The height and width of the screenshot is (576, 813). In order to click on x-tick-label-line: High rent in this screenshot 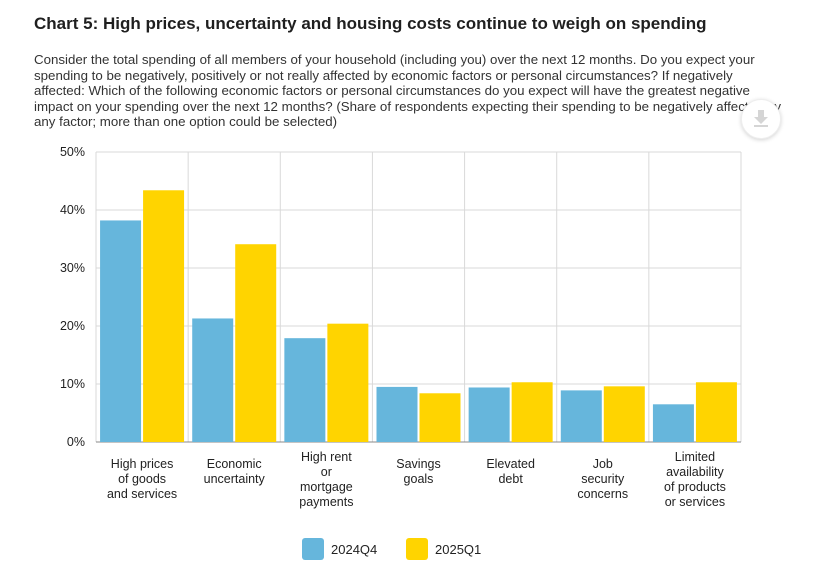, I will do `click(326, 457)`.